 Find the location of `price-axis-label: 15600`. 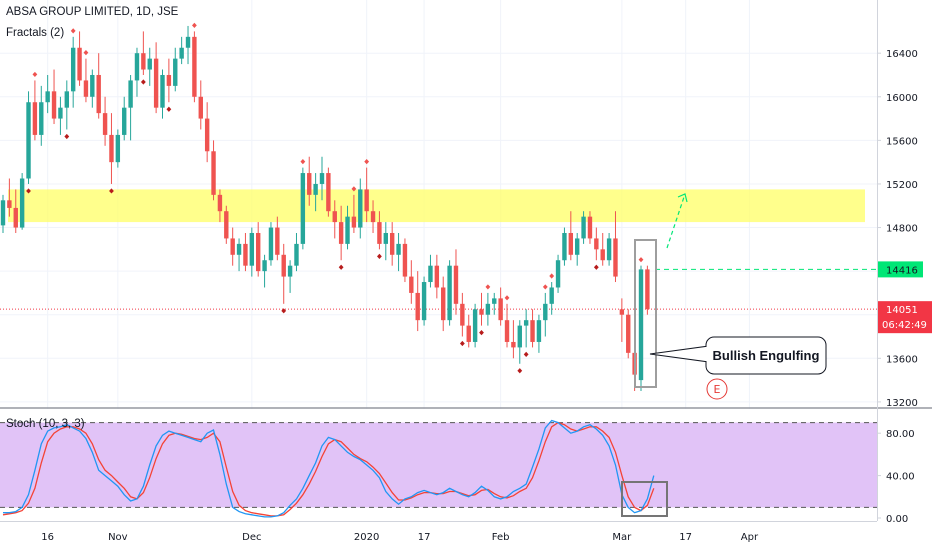

price-axis-label: 15600 is located at coordinates (902, 141).